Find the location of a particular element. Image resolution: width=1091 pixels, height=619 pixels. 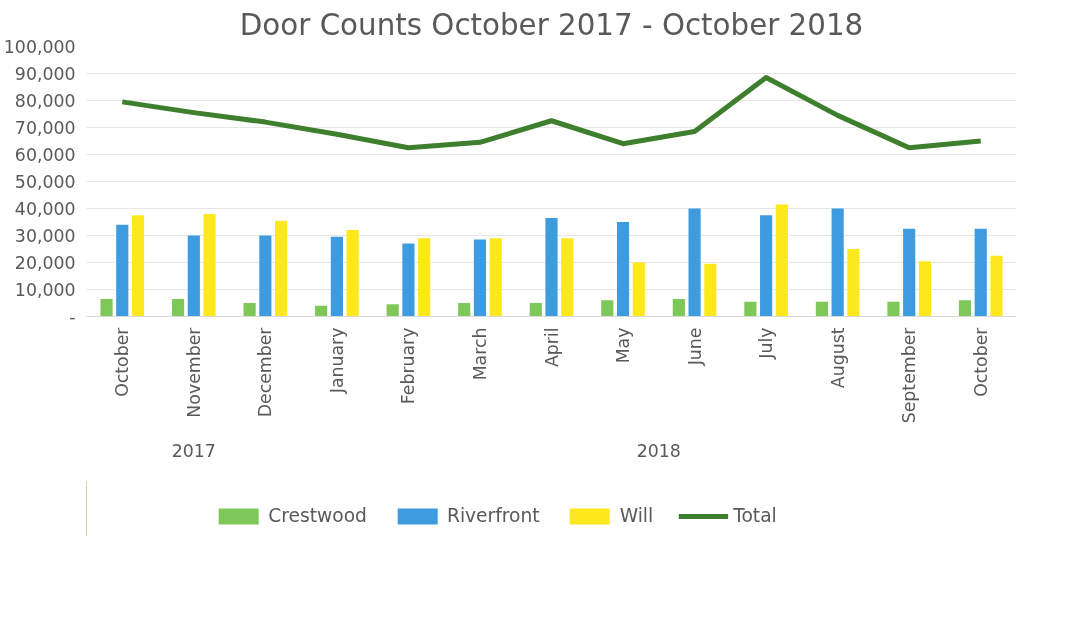

y-tick-label: 50,000 is located at coordinates (45, 182).